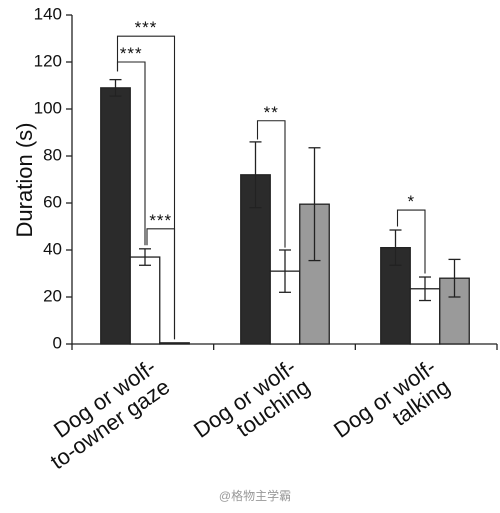 This screenshot has width=500, height=513. I want to click on x-tick-label: Dog or wolf-touching, so click(251, 408).